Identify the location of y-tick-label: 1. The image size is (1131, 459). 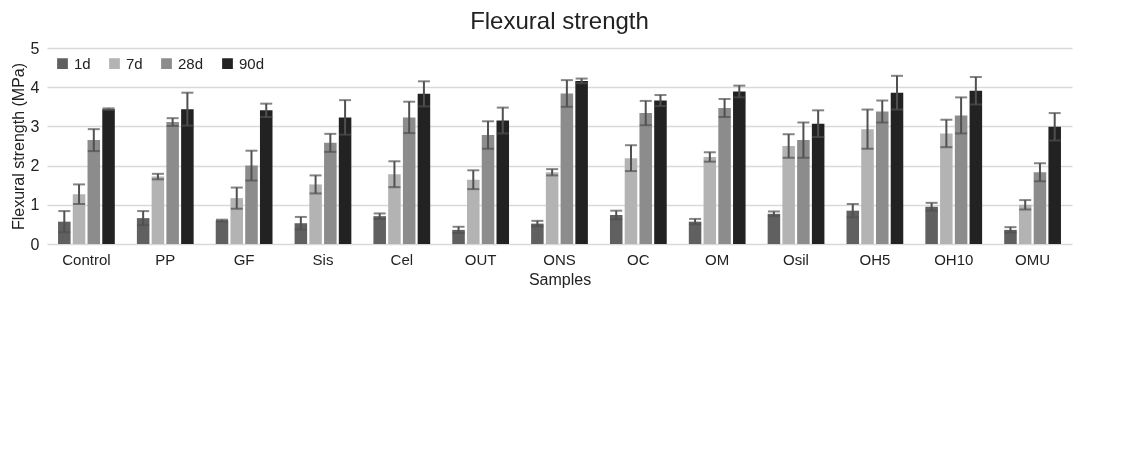
(35, 205).